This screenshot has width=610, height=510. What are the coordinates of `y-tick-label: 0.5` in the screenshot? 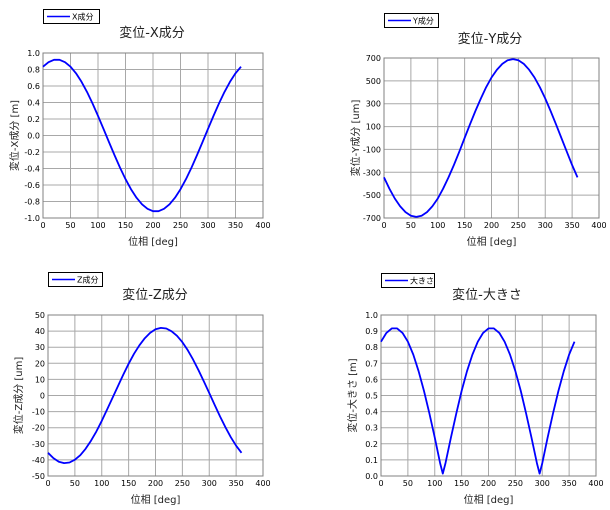 It's located at (371, 396).